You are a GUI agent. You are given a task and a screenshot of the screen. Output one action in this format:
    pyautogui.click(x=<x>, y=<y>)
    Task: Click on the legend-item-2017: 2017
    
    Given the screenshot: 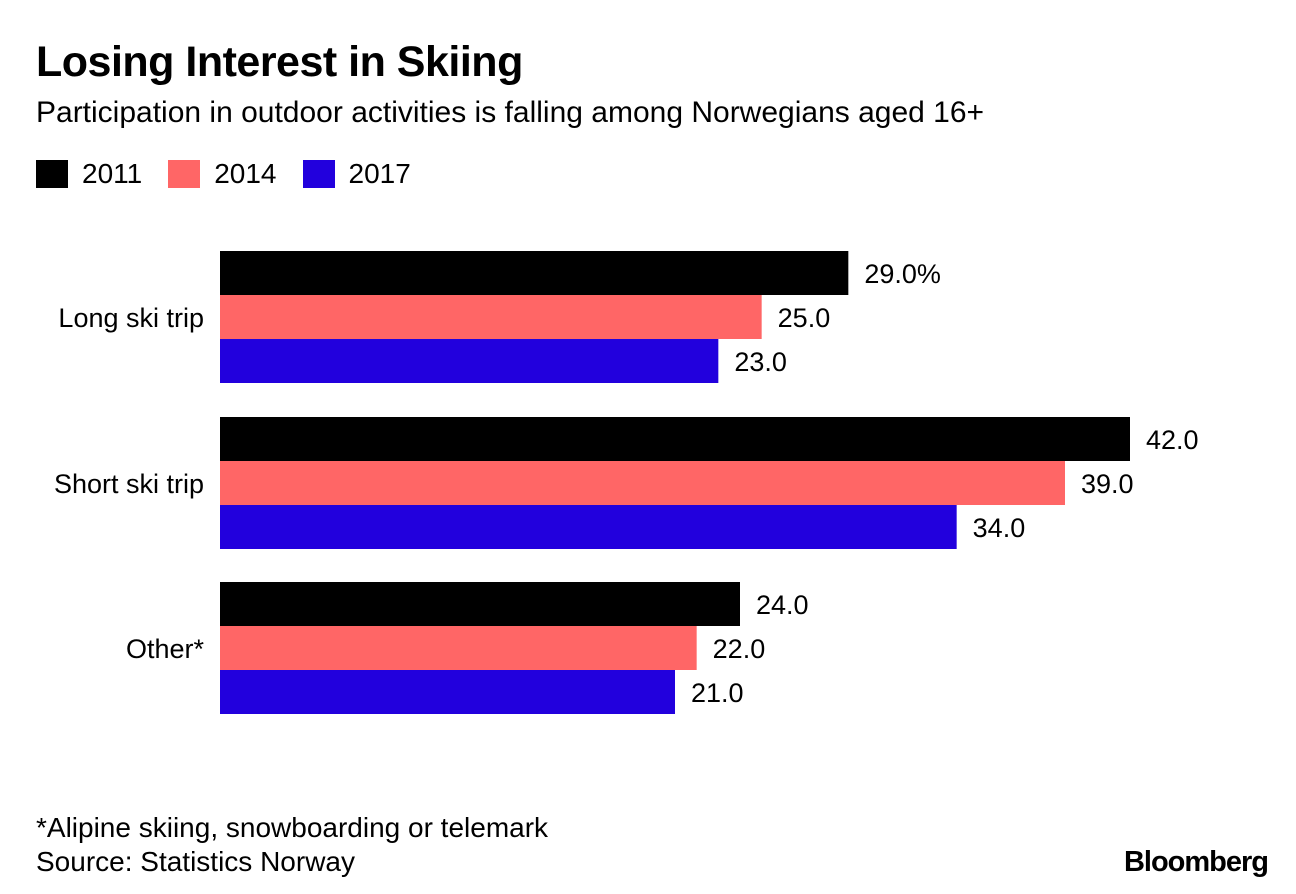 What is the action you would take?
    pyautogui.click(x=356, y=174)
    